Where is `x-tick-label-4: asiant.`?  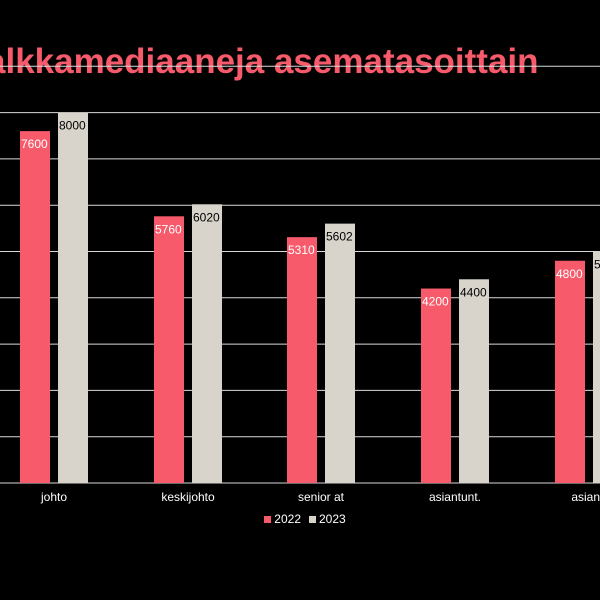 x-tick-label-4: asiant. is located at coordinates (585, 497).